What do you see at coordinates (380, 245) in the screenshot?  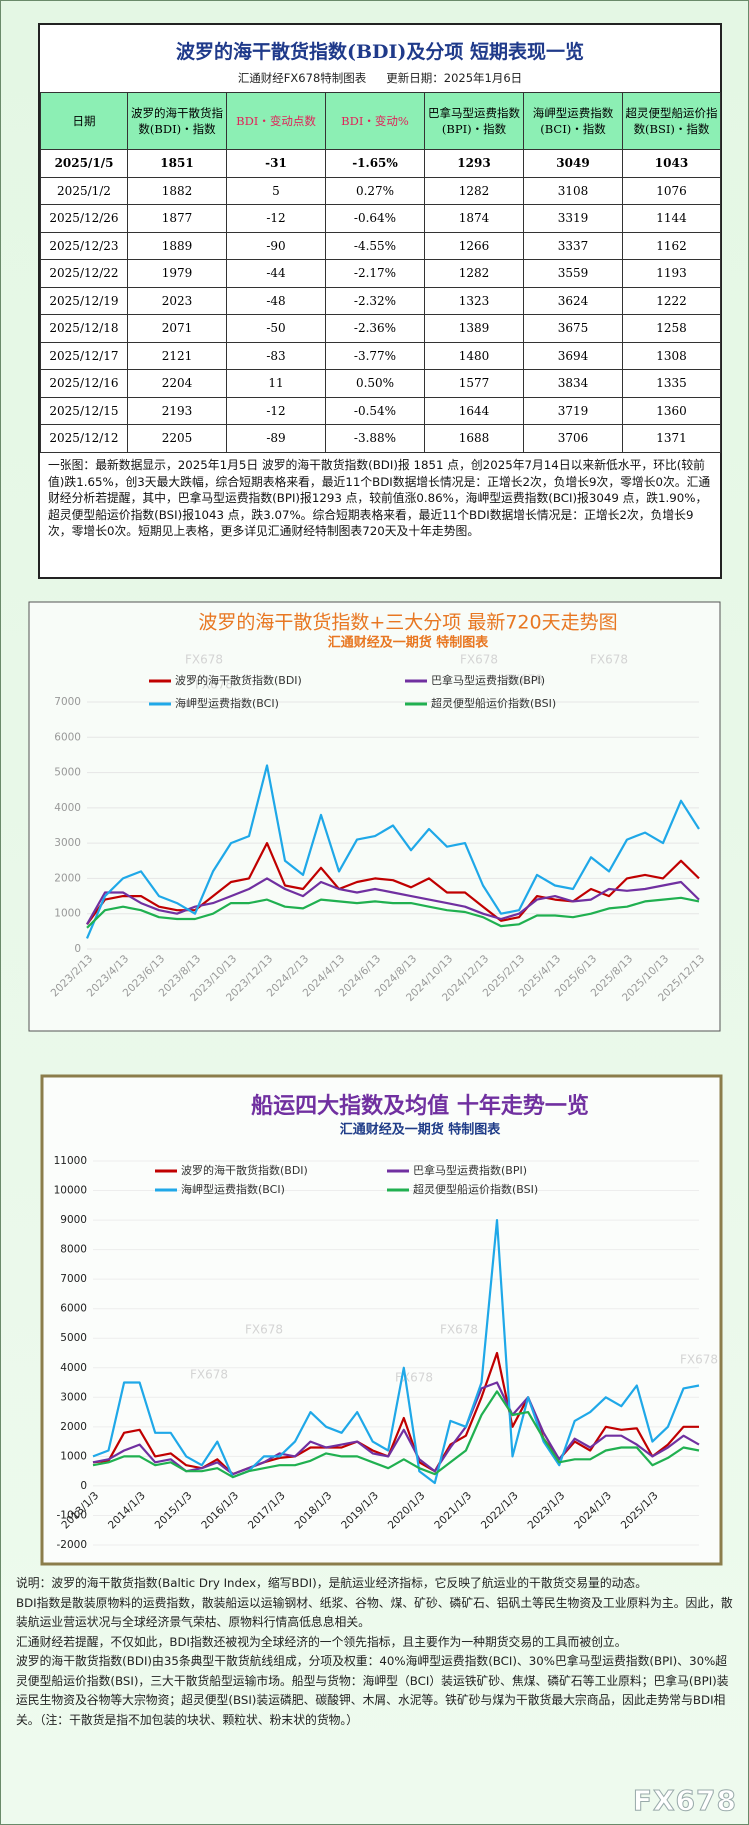 I see `table-row: 2025/12/23 1889 -90 -4.55% 1266 3337 1162` at bounding box center [380, 245].